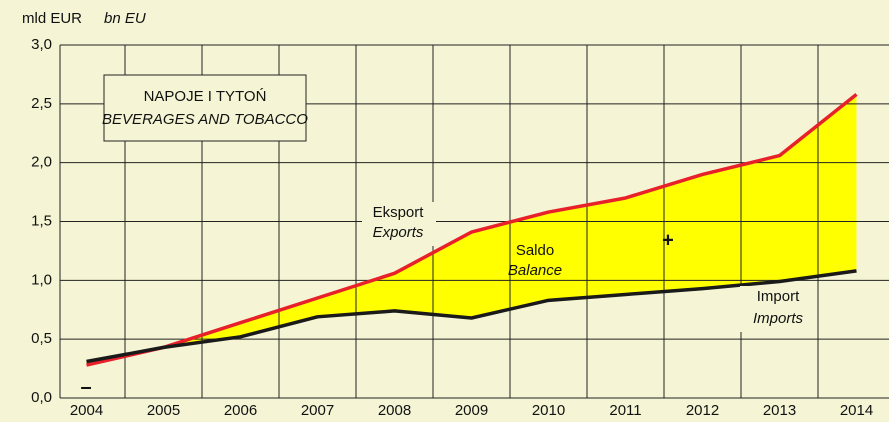 The image size is (889, 422). I want to click on x-tick-label: 2014, so click(856, 410).